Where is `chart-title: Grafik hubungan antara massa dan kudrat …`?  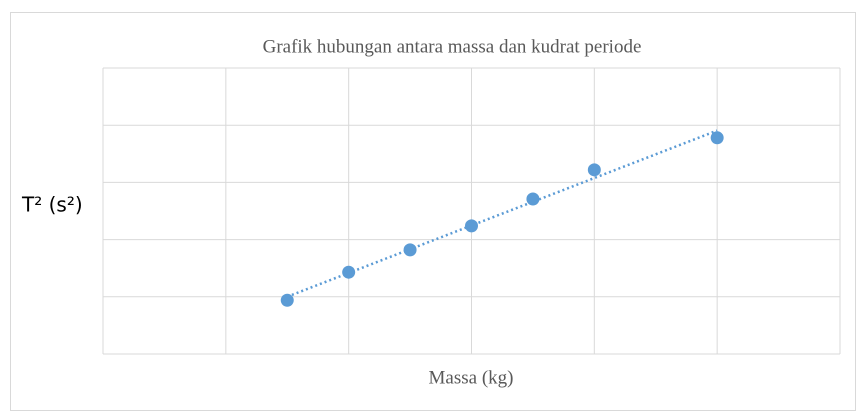
chart-title: Grafik hubungan antara massa dan kudrat … is located at coordinates (452, 46).